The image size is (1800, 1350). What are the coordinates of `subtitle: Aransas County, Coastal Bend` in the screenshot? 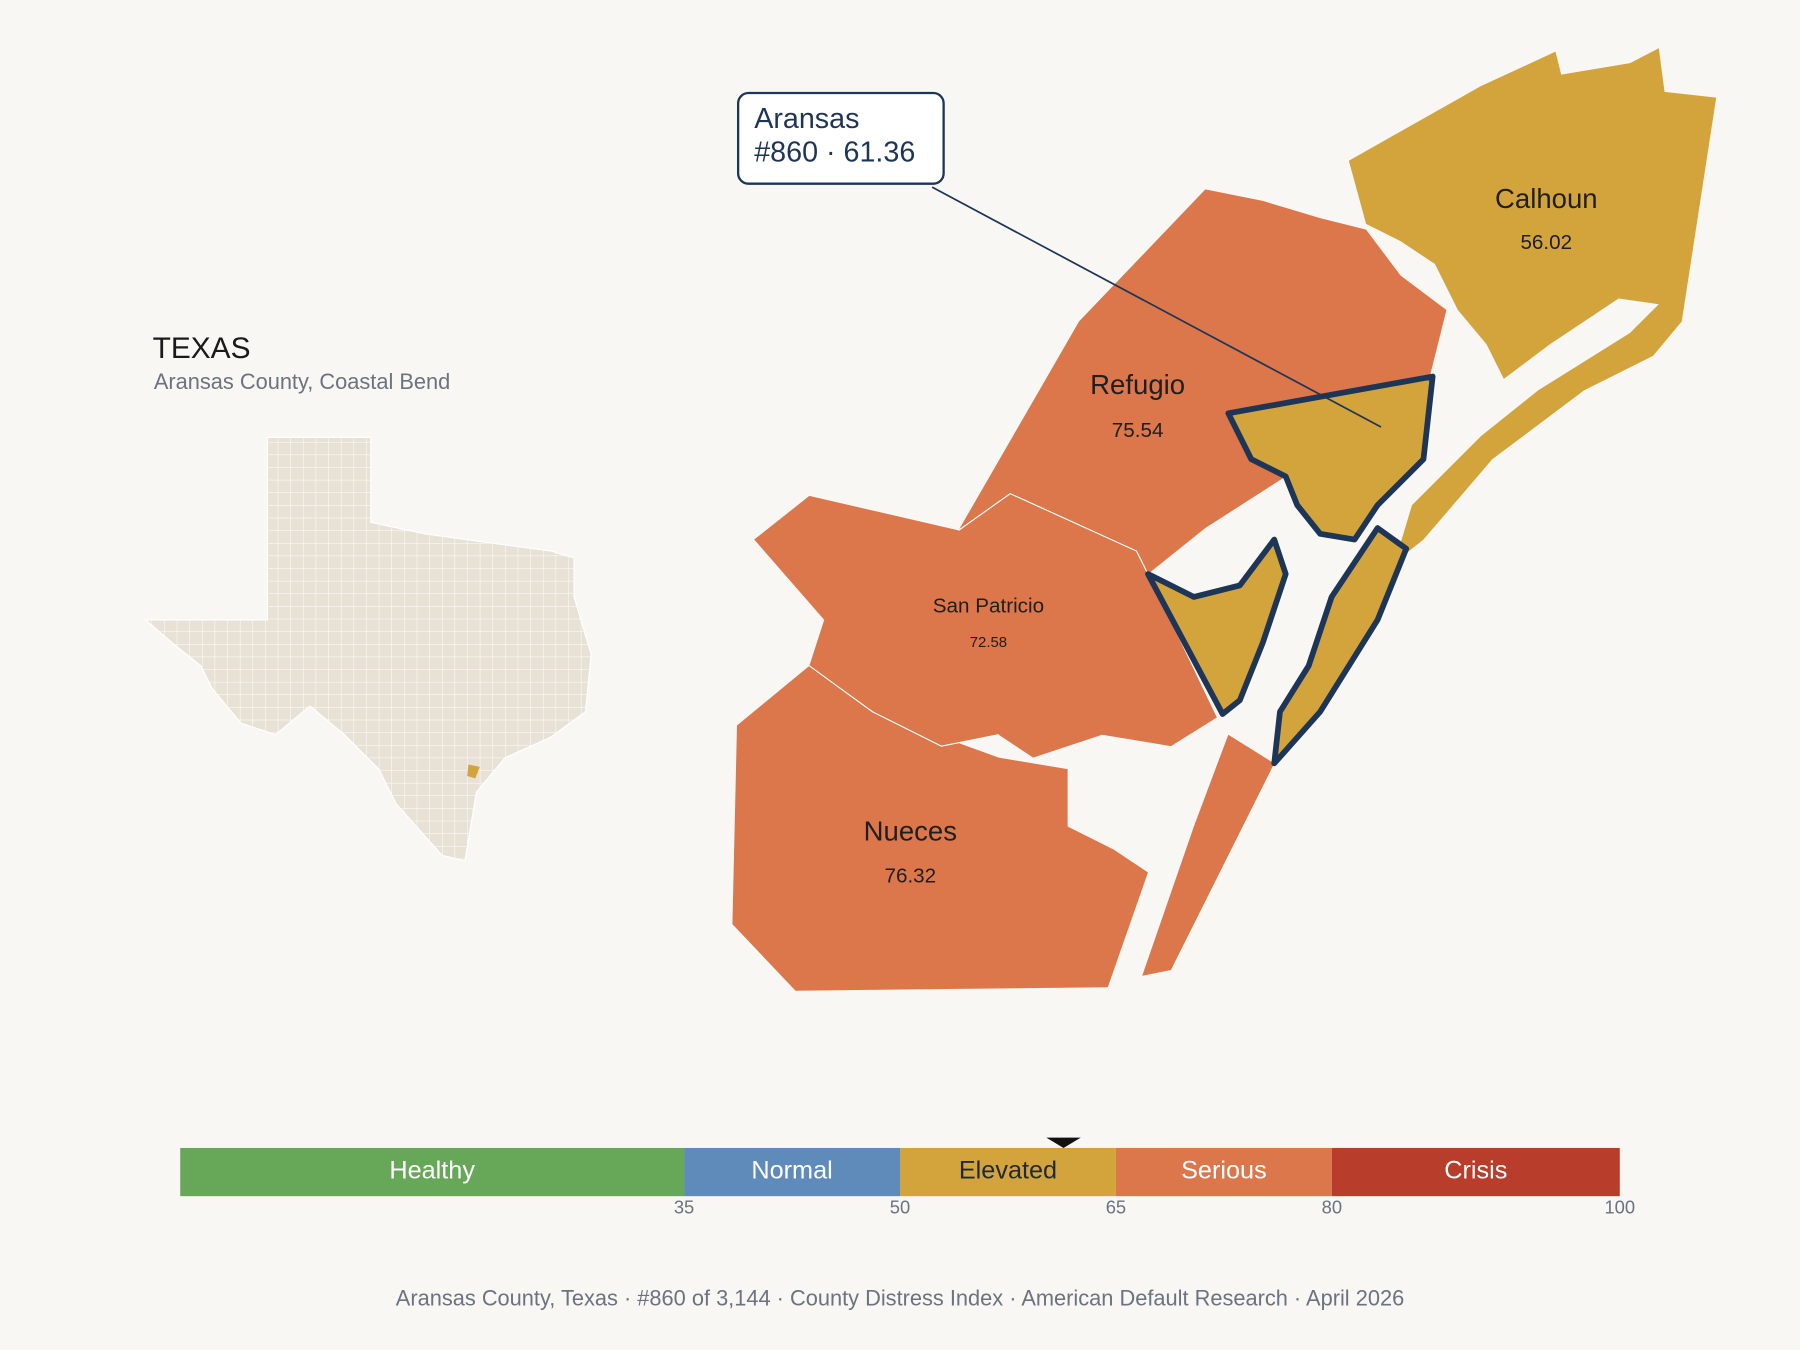 It's located at (302, 381).